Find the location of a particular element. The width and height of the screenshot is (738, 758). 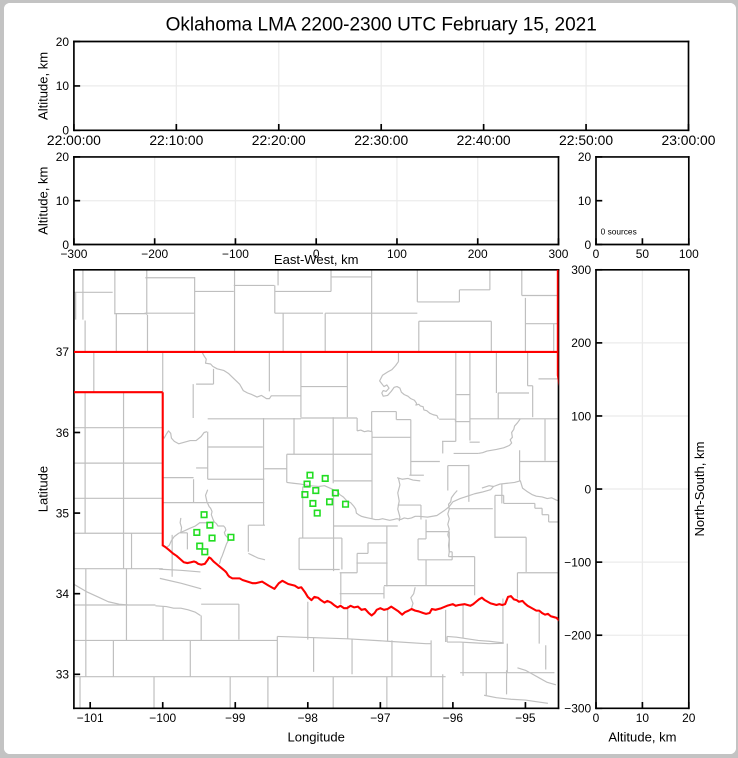

svg-text: 22:40:00 is located at coordinates (484, 140).